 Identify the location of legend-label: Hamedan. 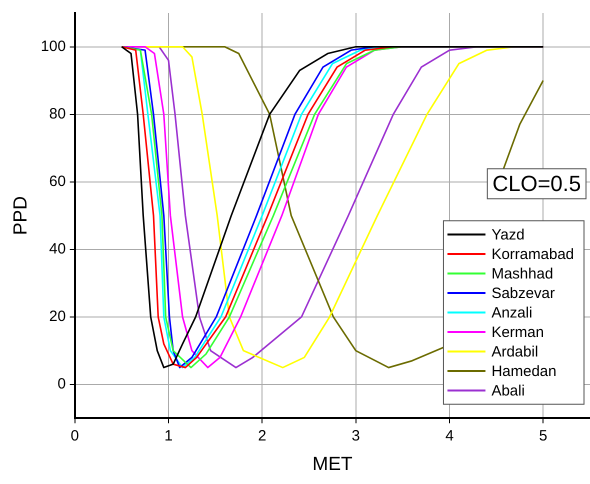
(524, 371).